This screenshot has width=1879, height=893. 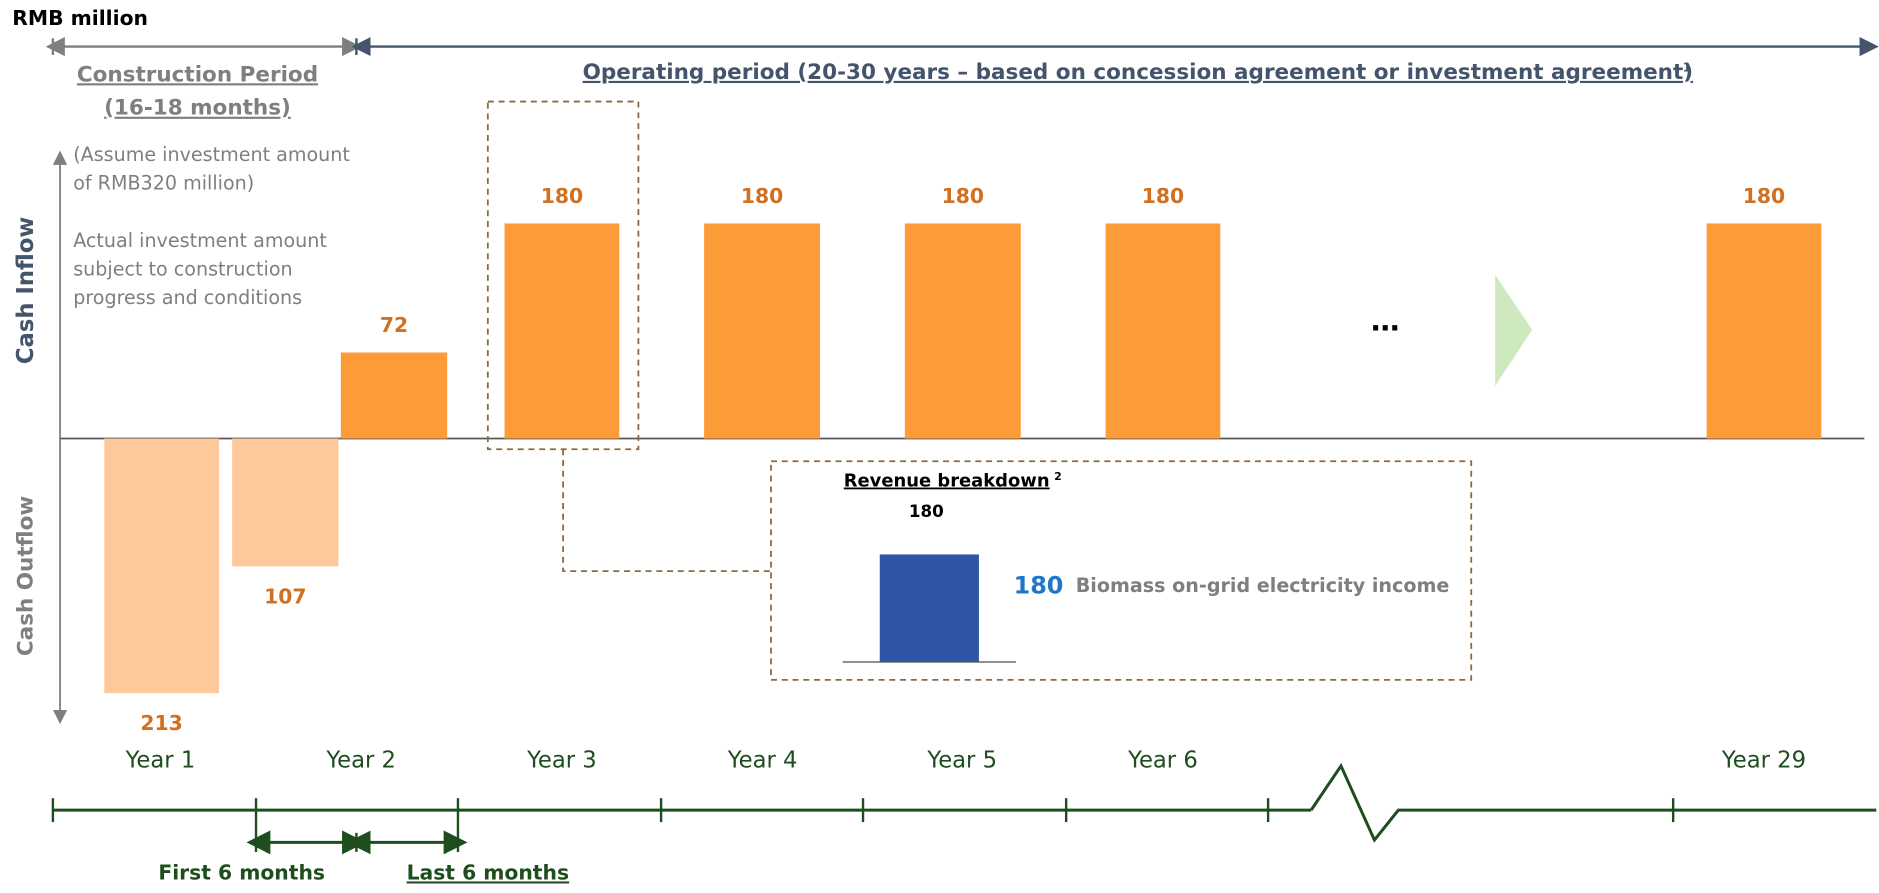 I want to click on value-label: 213, so click(x=161, y=723).